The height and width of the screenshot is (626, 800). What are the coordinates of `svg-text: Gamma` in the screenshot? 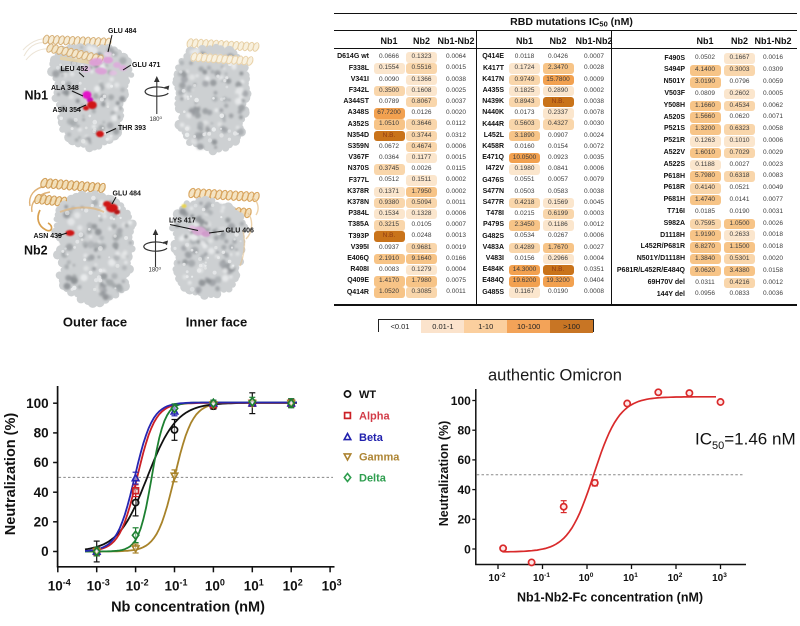 It's located at (379, 457).